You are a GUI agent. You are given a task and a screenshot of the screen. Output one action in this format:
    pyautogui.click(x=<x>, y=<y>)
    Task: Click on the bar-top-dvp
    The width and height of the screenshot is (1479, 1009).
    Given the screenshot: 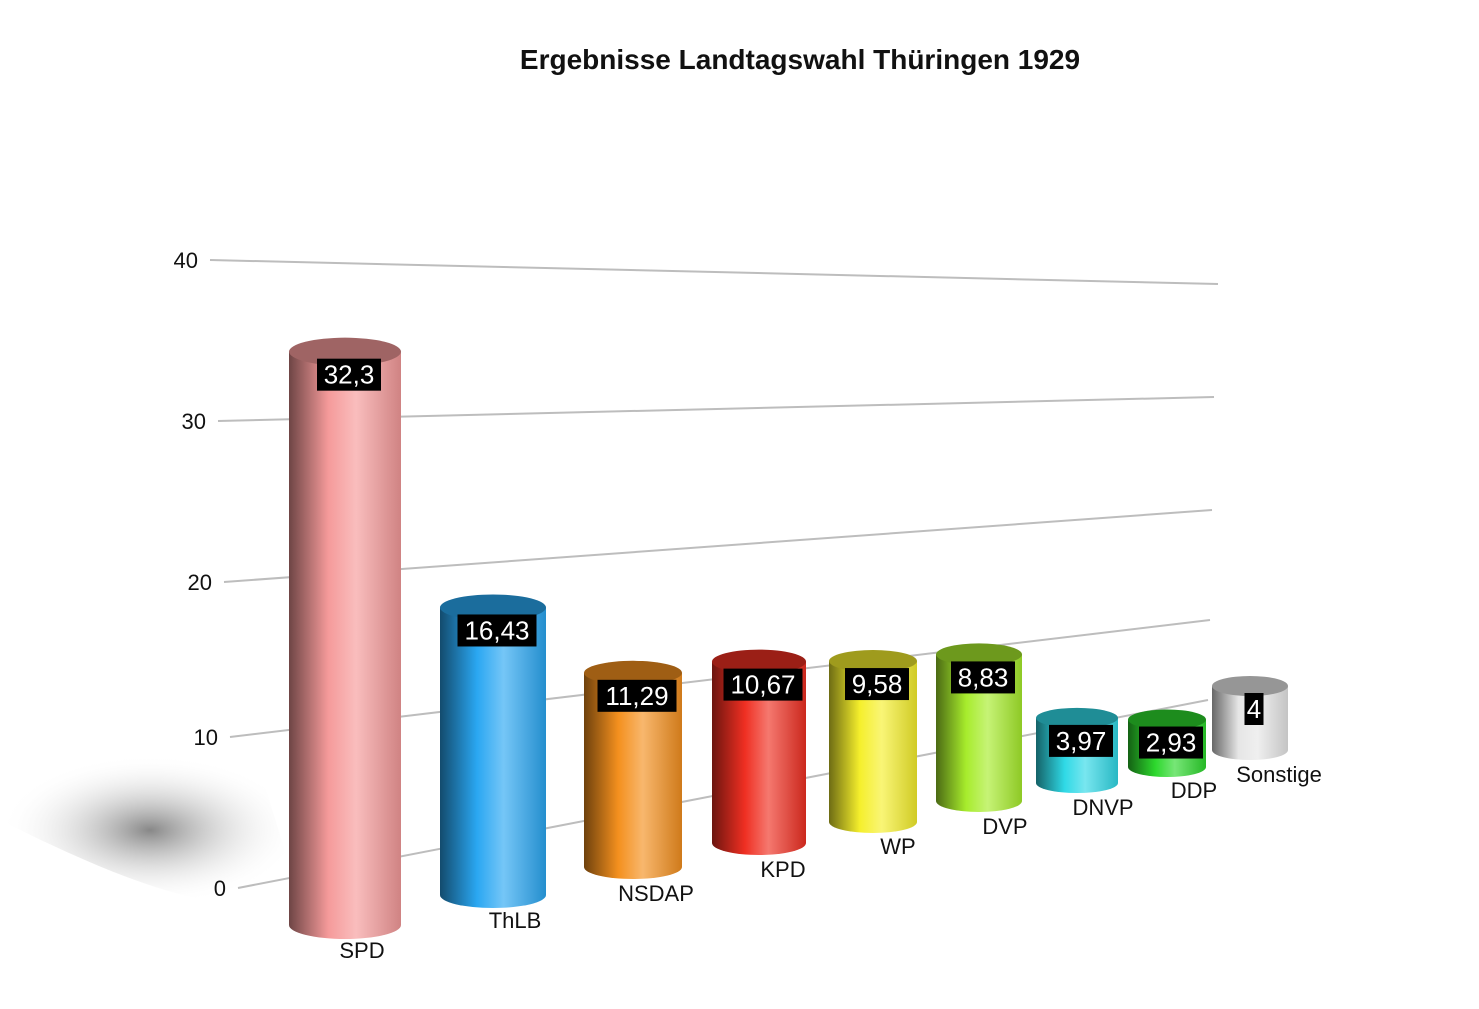 What is the action you would take?
    pyautogui.click(x=979, y=654)
    